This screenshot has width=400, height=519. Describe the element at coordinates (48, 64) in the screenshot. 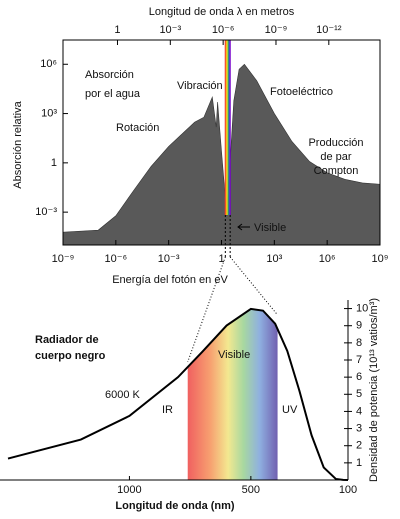

I see `y-tick-label: 10⁶` at that location.